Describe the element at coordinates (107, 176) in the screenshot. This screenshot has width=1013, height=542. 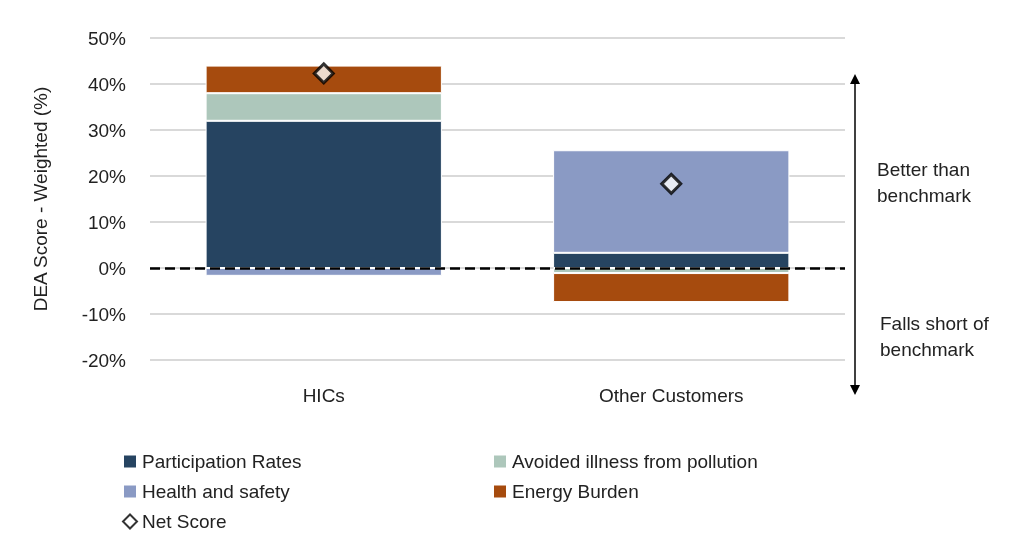
I see `y-tick-label: 20%` at that location.